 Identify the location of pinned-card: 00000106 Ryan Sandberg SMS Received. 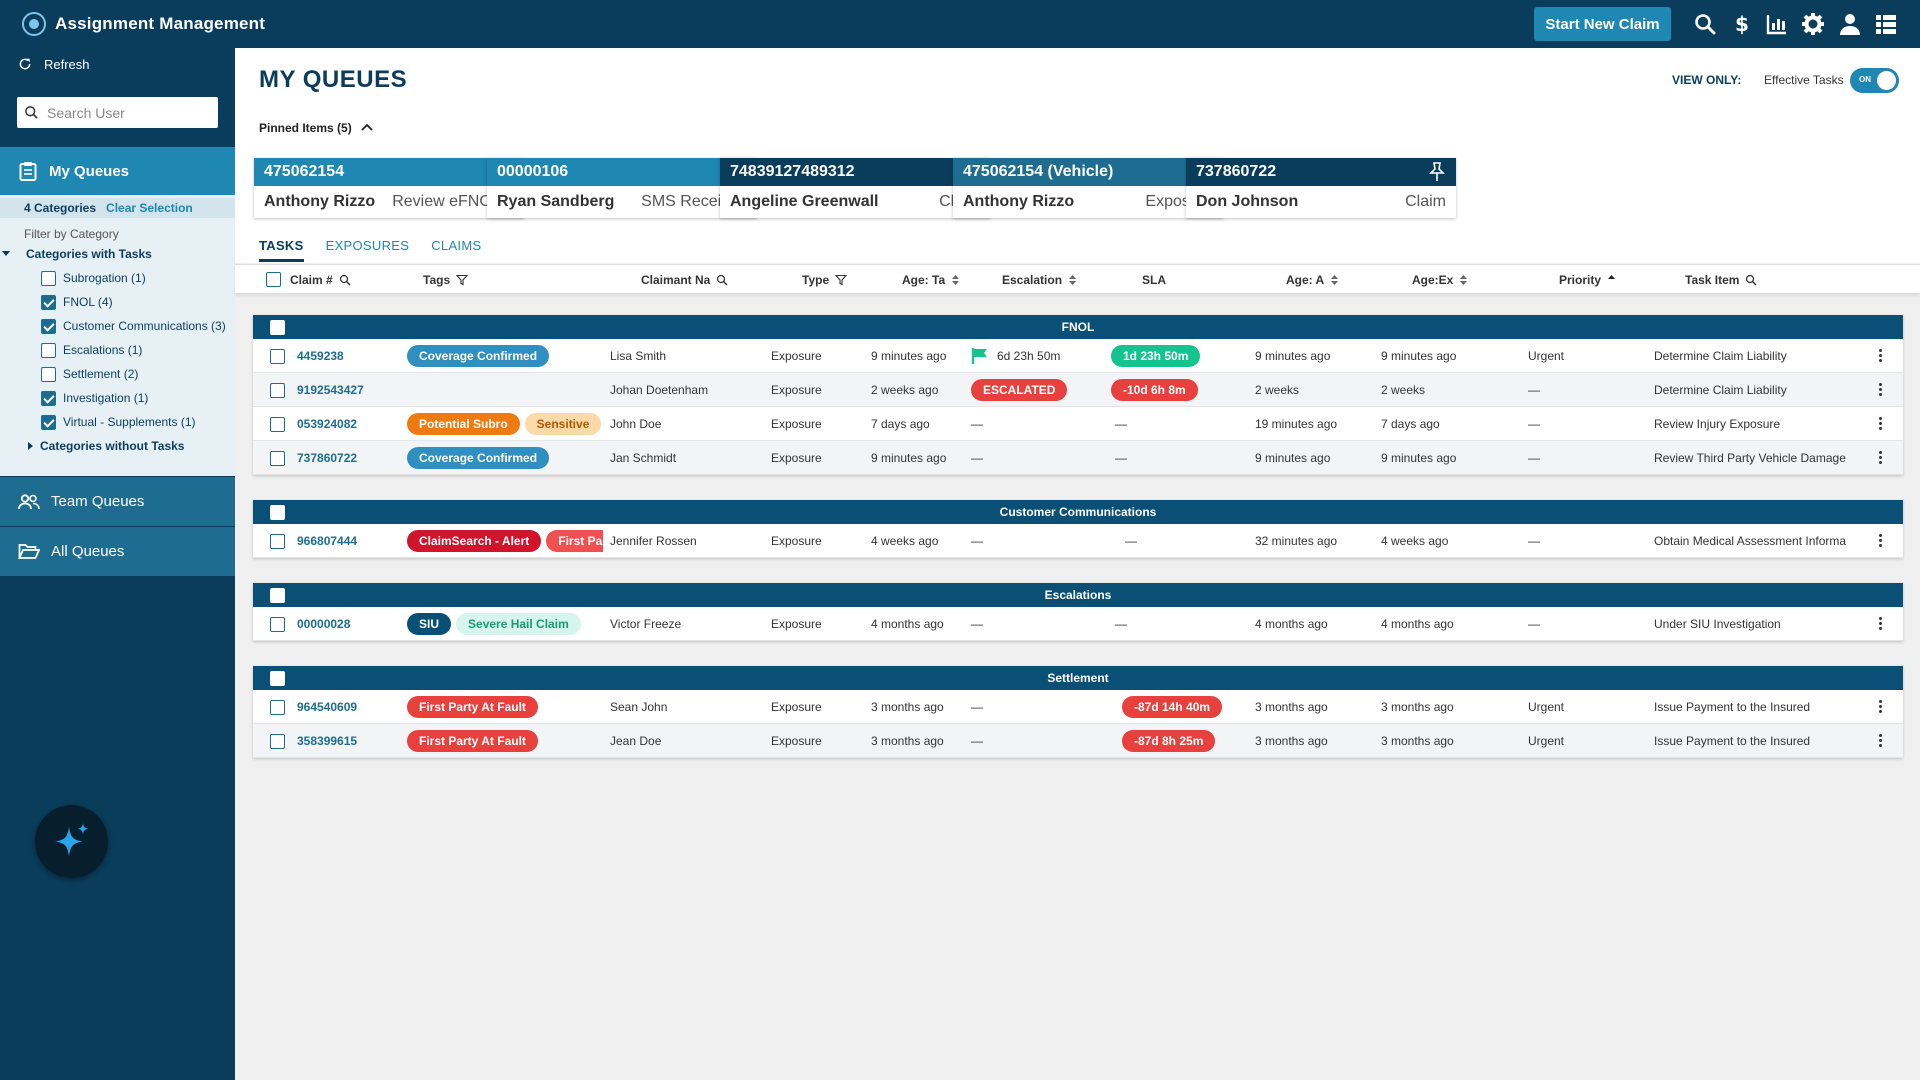
(622, 188).